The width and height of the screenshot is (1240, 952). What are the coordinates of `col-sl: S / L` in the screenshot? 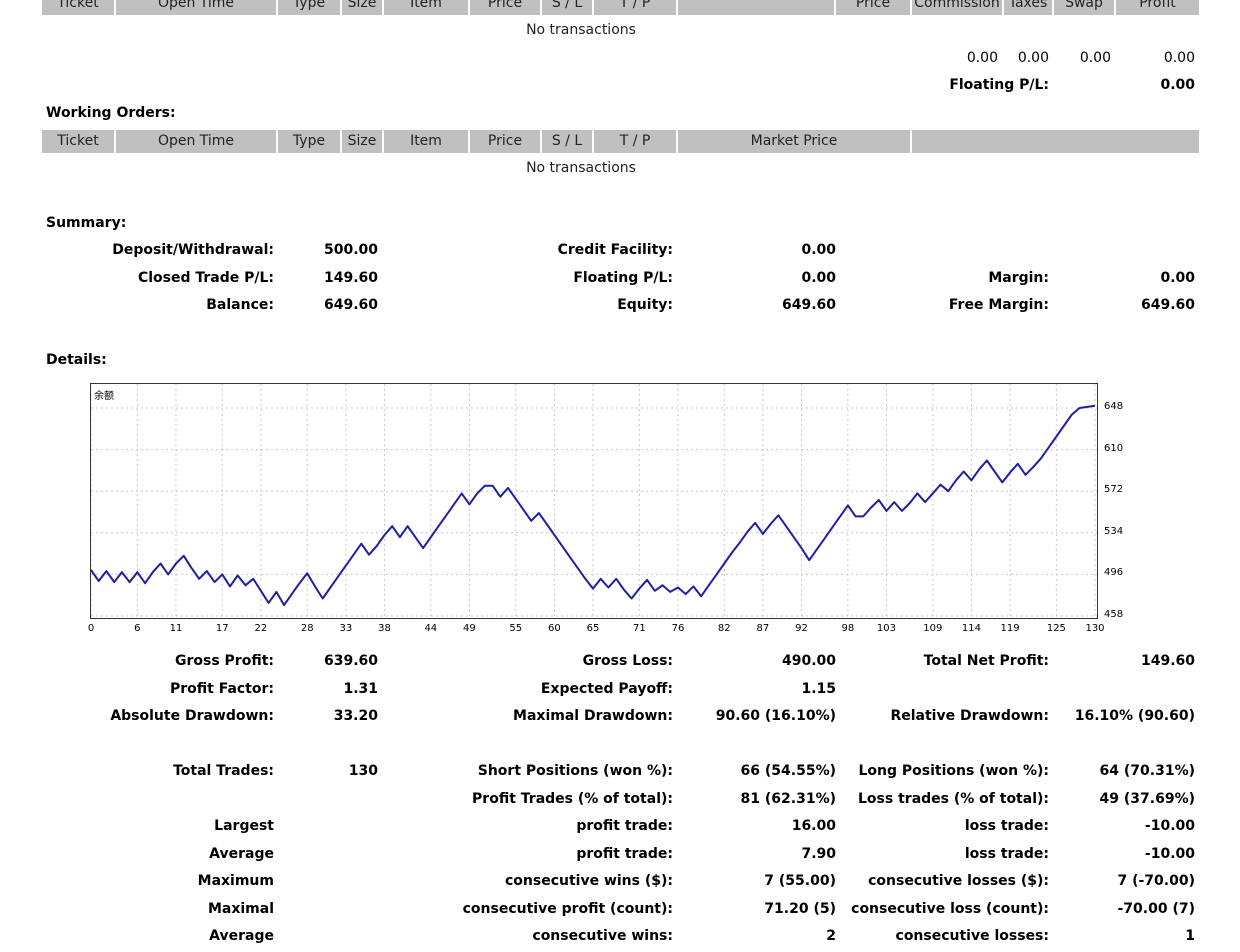 It's located at (568, 7).